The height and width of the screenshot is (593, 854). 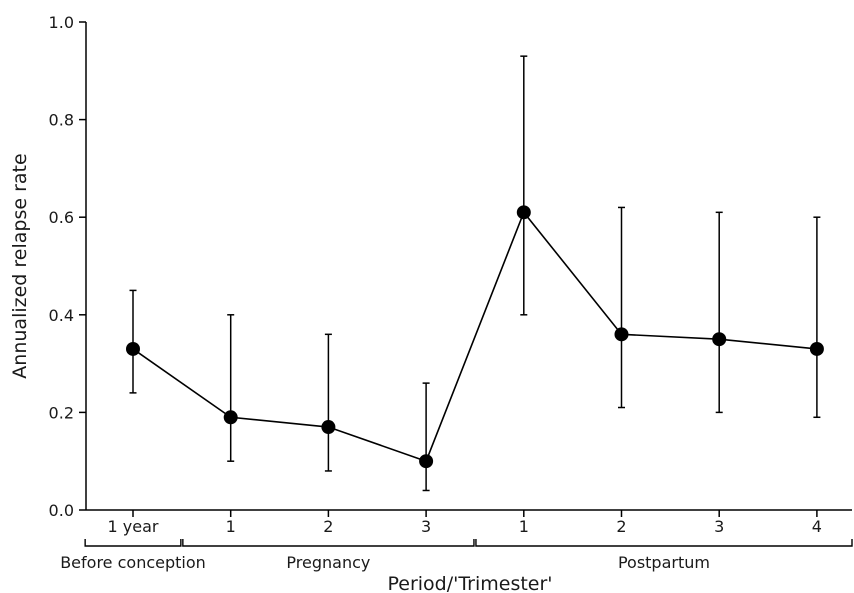 What do you see at coordinates (817, 526) in the screenshot?
I see `x-tick-label: 4` at bounding box center [817, 526].